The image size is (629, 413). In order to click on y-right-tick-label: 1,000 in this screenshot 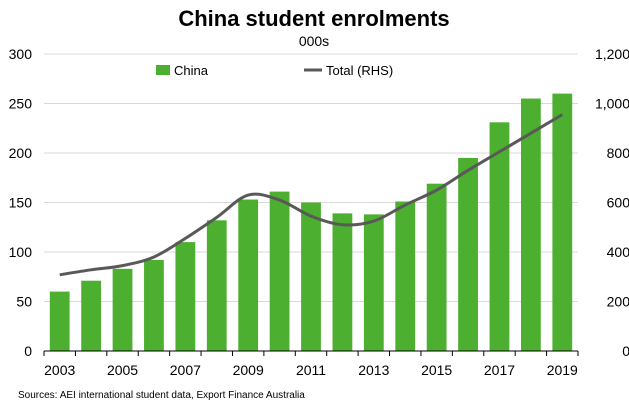, I will do `click(612, 104)`.